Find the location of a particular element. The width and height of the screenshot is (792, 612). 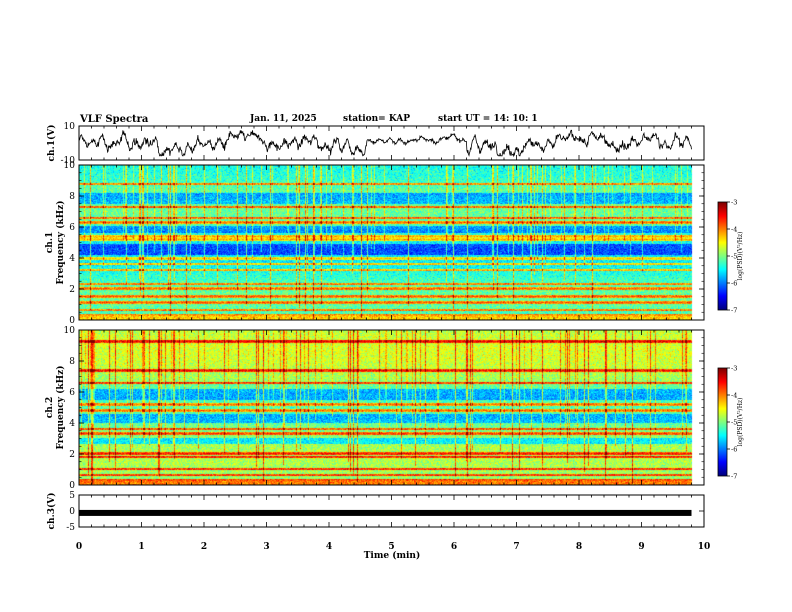

time-axis: 0 1 2 3 4 5 6 7 8 9 10 Time (min) is located at coordinates (393, 551).